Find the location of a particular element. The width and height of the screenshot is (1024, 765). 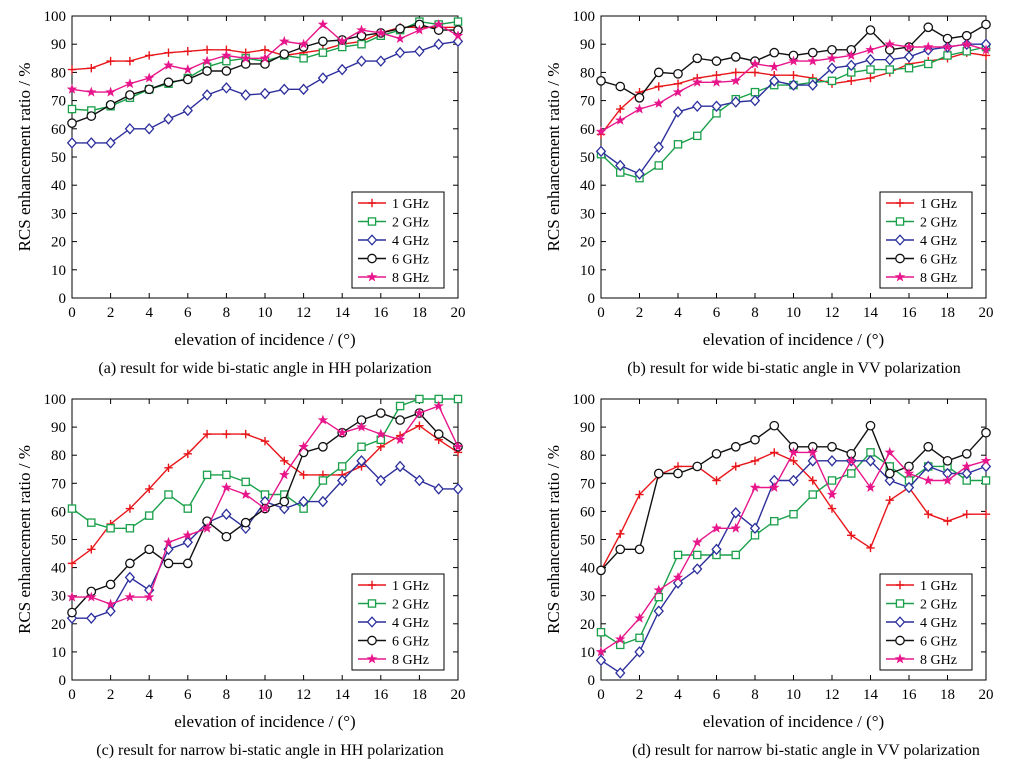

legend-label: 6 GHz is located at coordinates (410, 642).